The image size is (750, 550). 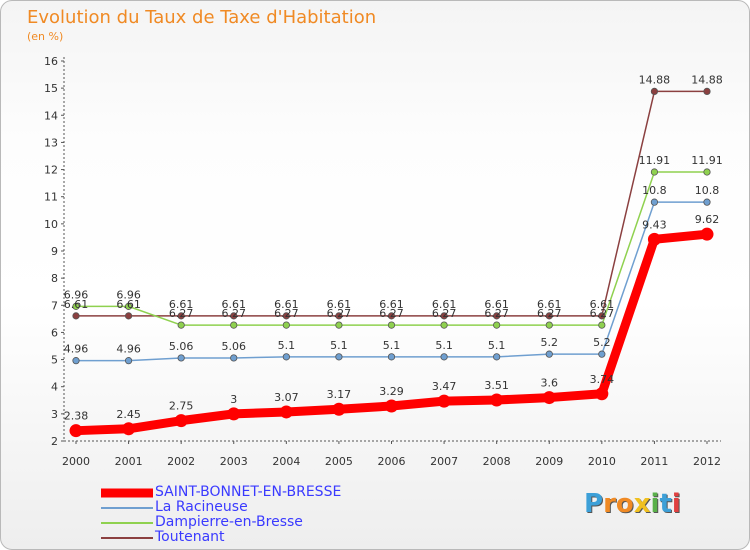 I want to click on x-tick-label: 2008, so click(x=497, y=461).